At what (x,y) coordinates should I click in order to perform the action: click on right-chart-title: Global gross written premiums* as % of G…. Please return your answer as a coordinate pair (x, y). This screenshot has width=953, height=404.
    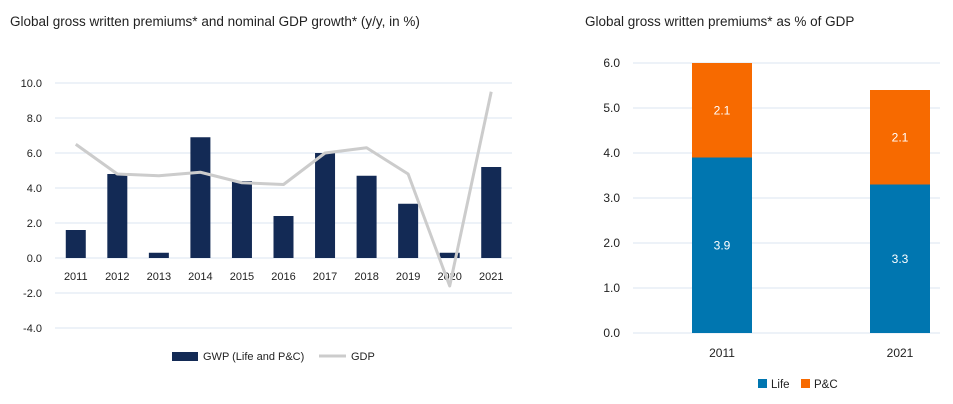
    Looking at the image, I should click on (719, 21).